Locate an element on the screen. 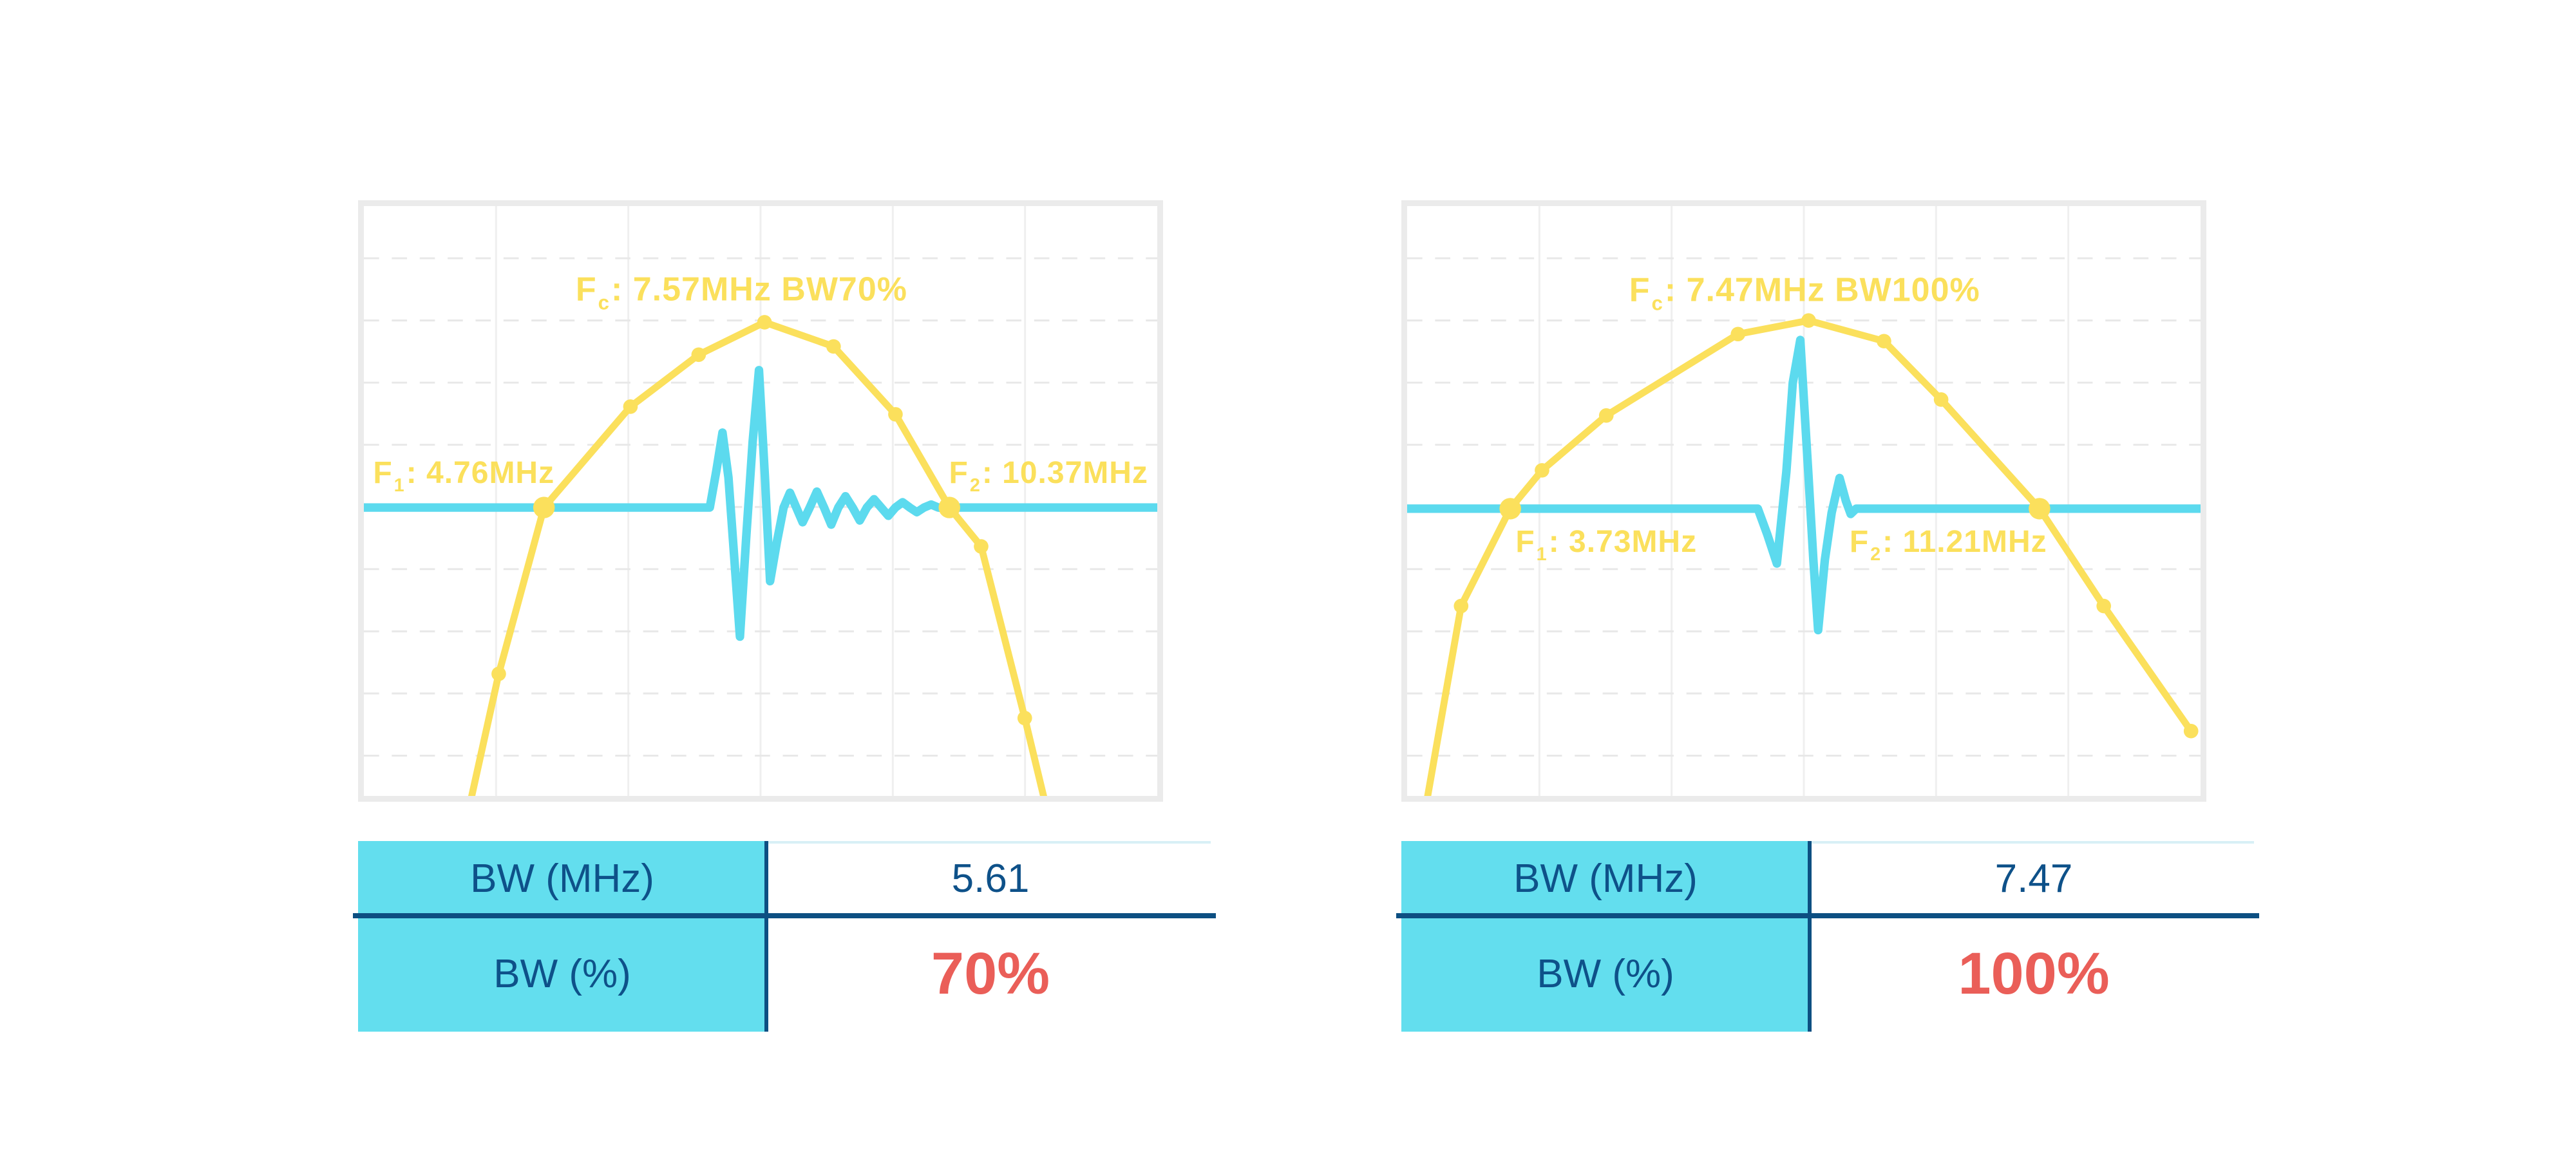  fc-annotation: Fc: 7.47MHz BW100% is located at coordinates (1805, 292).